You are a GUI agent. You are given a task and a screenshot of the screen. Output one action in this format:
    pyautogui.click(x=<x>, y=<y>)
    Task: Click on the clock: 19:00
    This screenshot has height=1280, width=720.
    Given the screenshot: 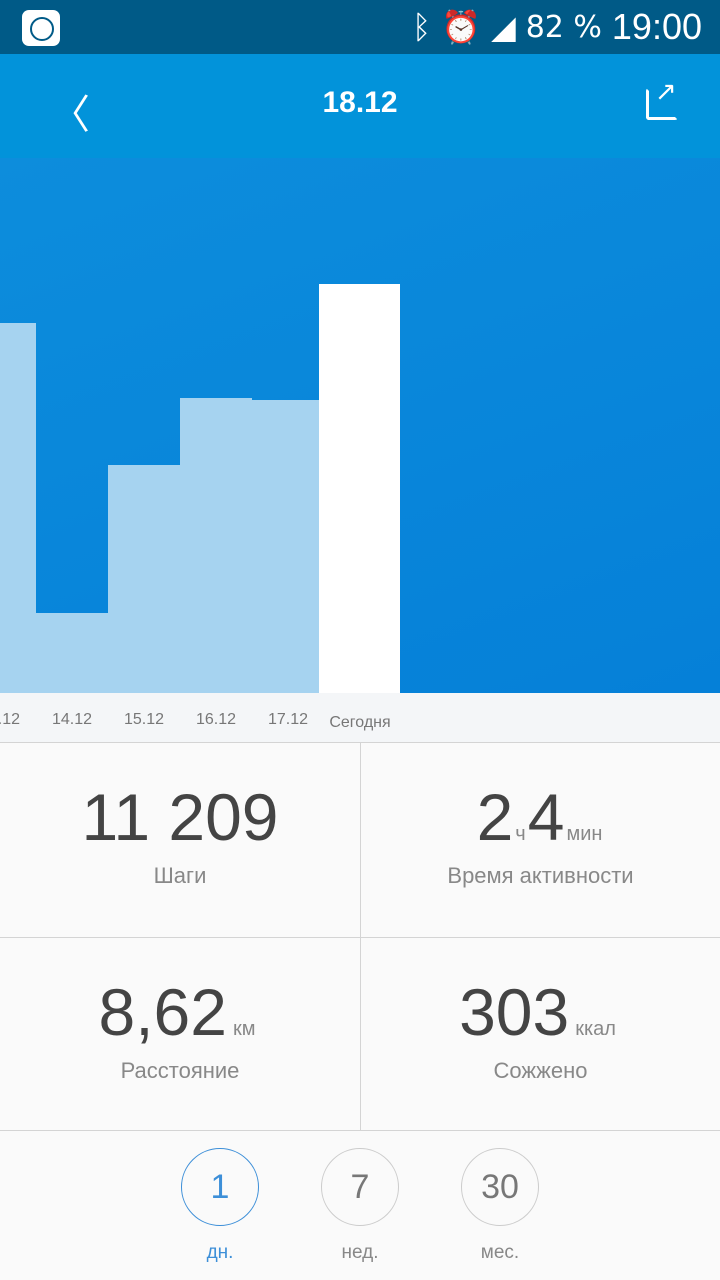 What is the action you would take?
    pyautogui.click(x=656, y=26)
    